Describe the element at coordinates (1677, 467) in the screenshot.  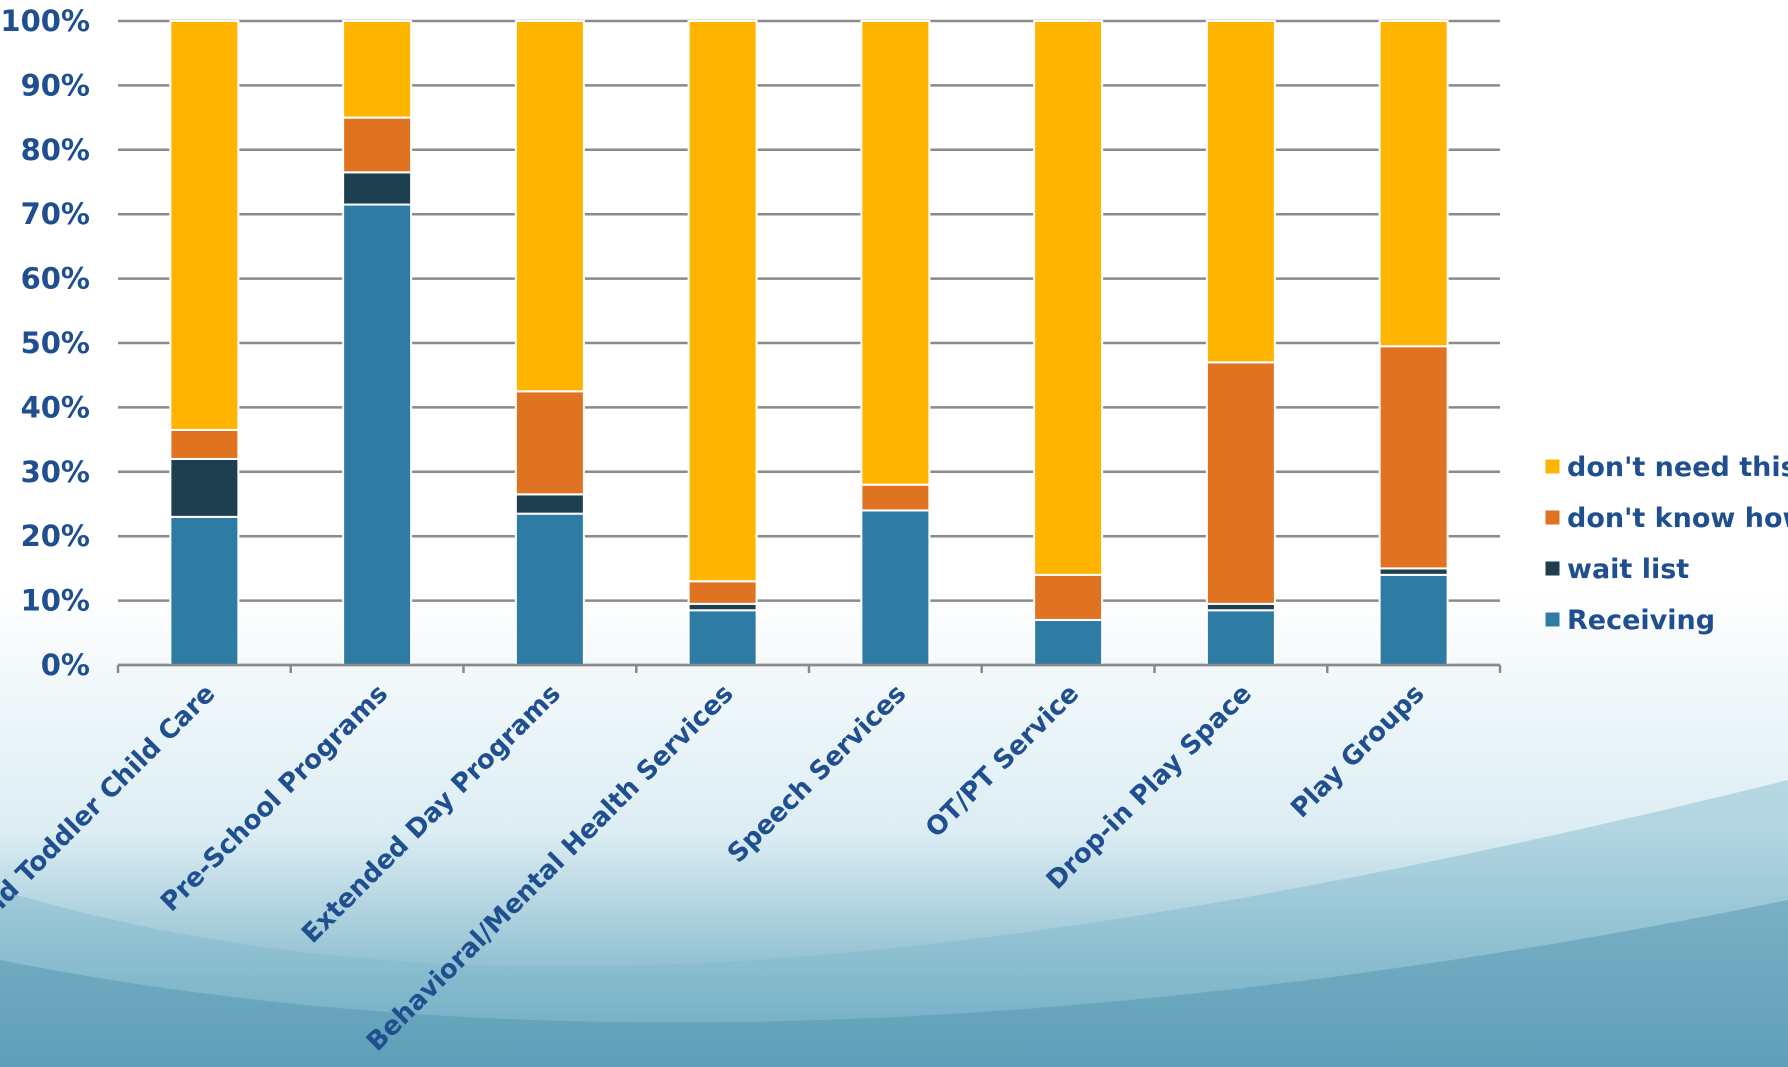
I see `legend-label: don't need this` at that location.